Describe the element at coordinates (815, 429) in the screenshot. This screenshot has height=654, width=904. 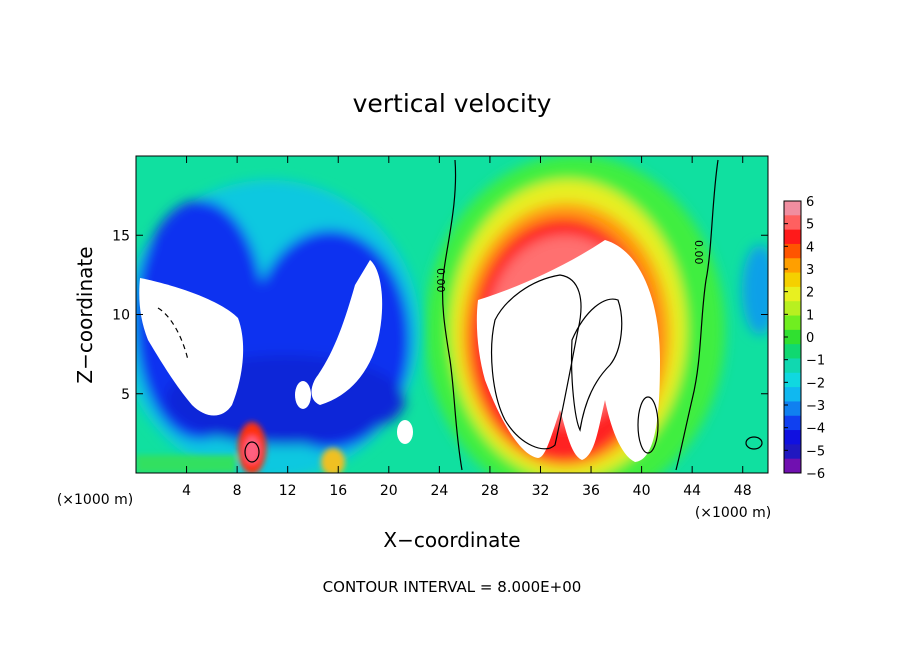
I see `colorbar-label: −4` at that location.